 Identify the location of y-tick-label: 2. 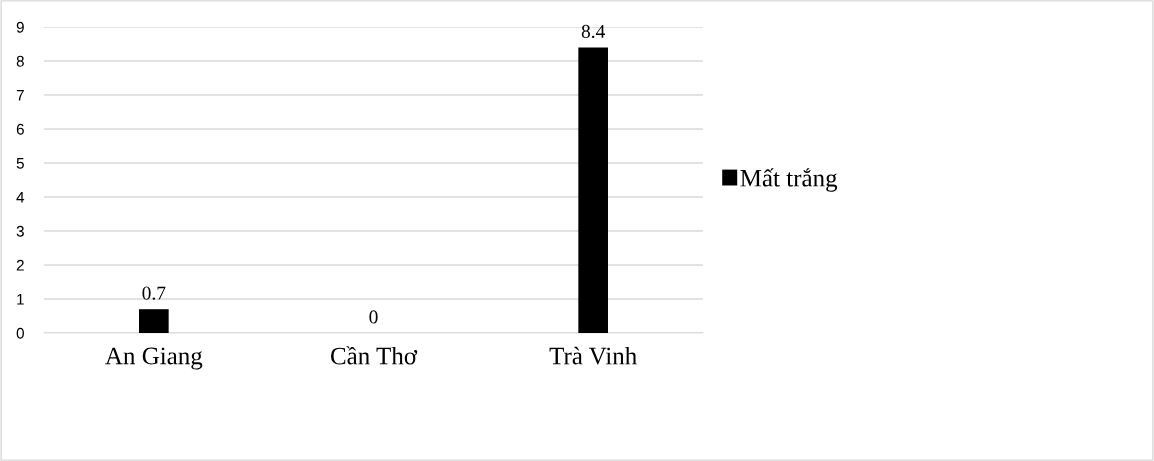
(20, 265).